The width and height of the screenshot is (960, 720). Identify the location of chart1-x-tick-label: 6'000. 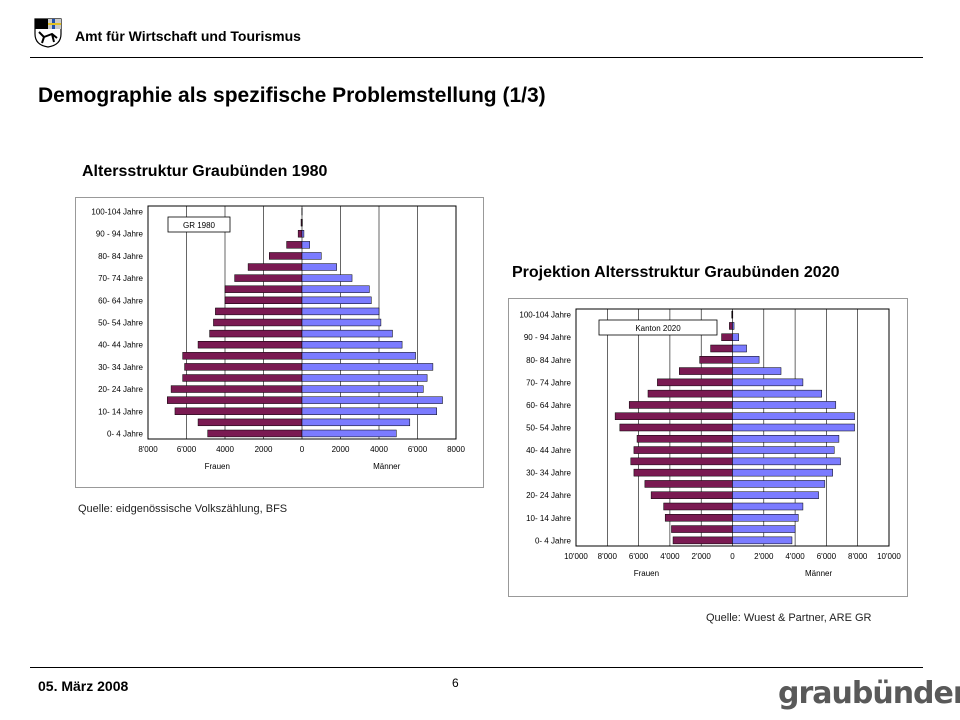
(418, 449).